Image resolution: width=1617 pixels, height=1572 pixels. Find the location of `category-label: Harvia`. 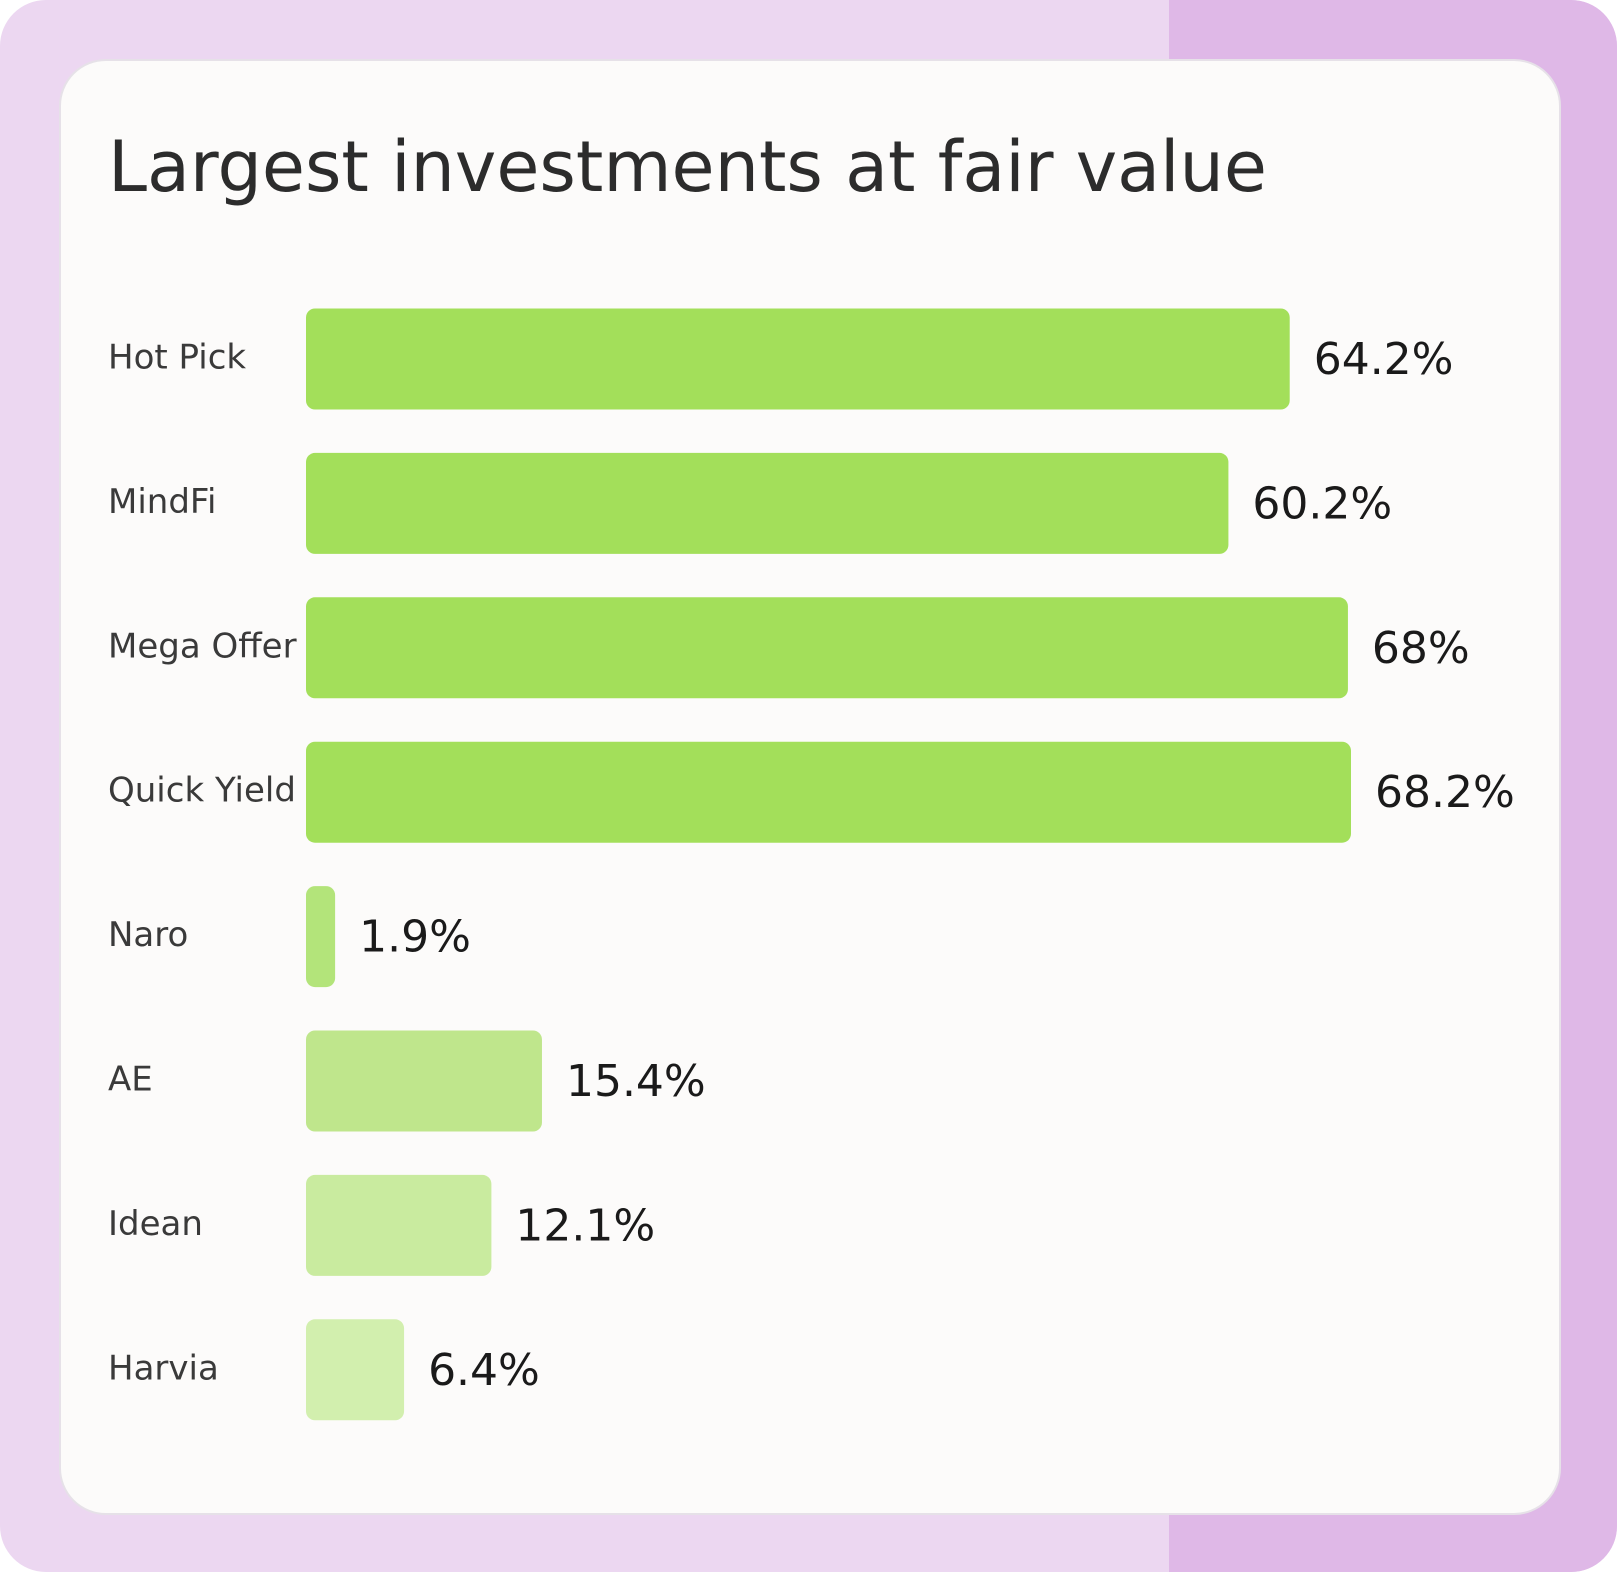

category-label: Harvia is located at coordinates (163, 1368).